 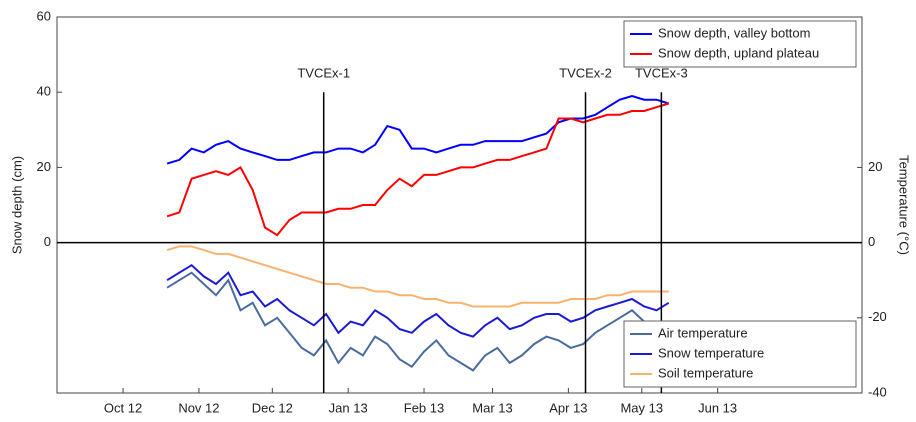 What do you see at coordinates (44, 15) in the screenshot?
I see `y-tick-label: 60` at bounding box center [44, 15].